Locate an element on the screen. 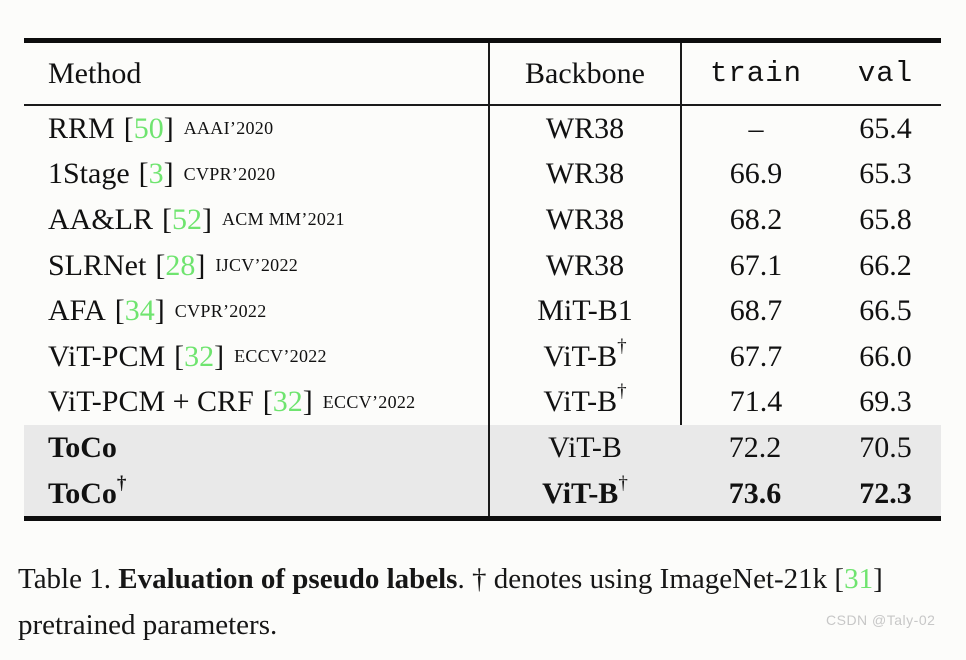 This screenshot has height=660, width=966. method-cell: ToCo † is located at coordinates (87, 491).